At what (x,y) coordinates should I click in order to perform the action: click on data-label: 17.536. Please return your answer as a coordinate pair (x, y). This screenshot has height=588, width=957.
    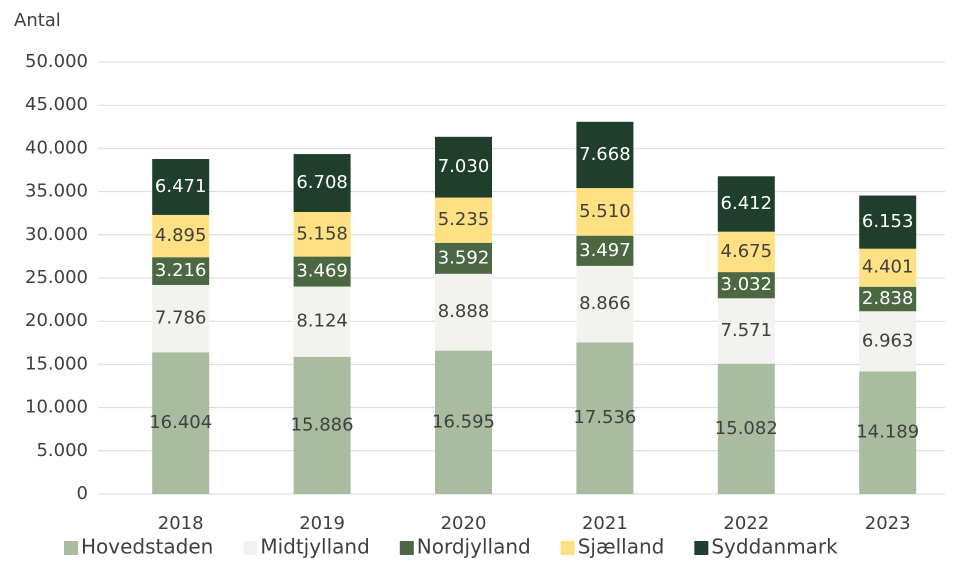
    Looking at the image, I should click on (604, 417).